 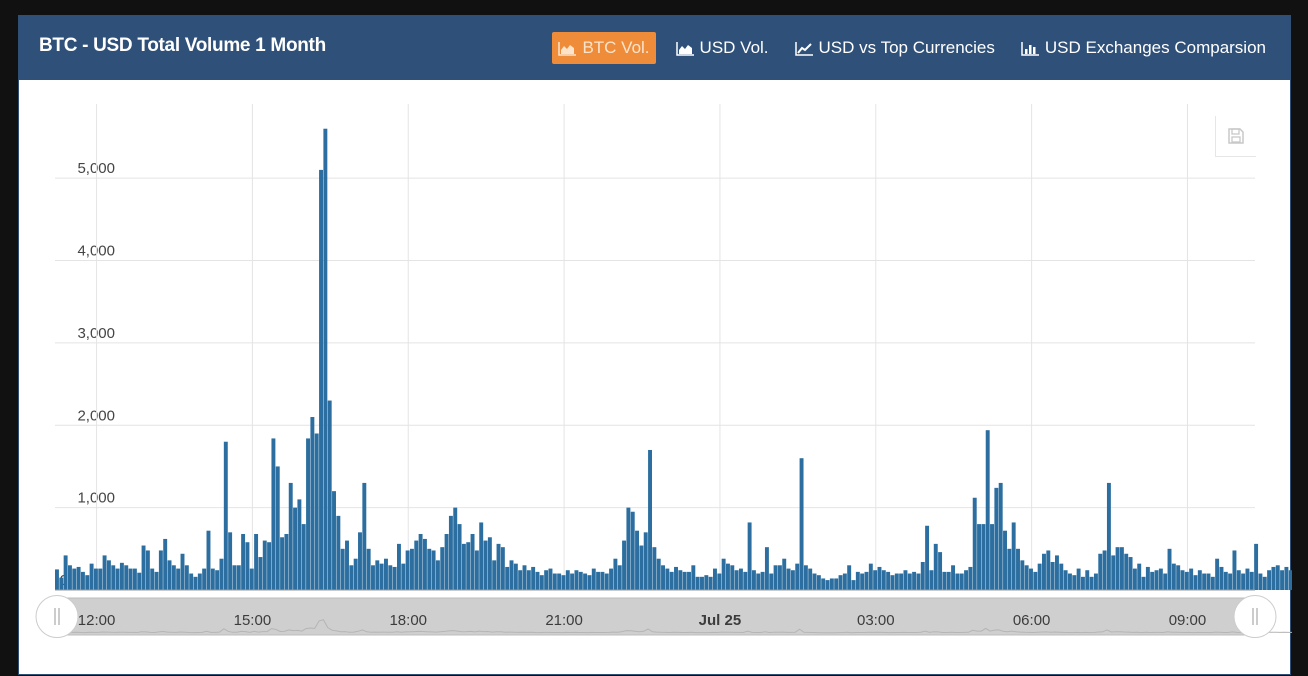 I want to click on navigator-left-handle, so click(x=57, y=617).